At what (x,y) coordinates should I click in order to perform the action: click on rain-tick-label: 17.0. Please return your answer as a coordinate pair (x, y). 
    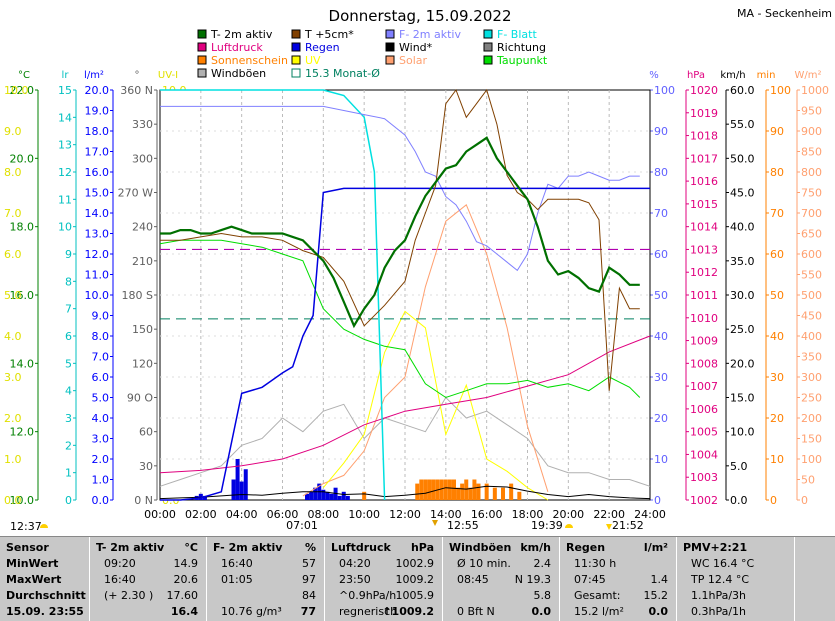
    Looking at the image, I should click on (97, 152).